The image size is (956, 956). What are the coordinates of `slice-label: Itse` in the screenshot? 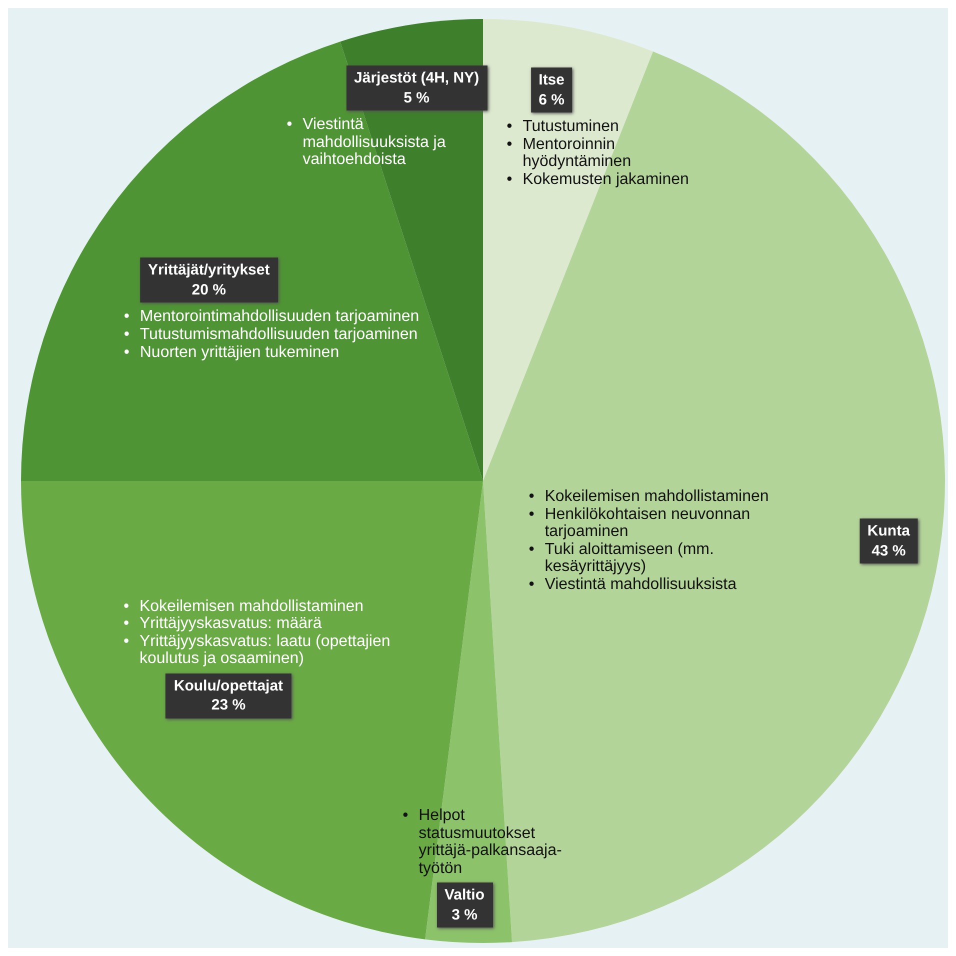 It's located at (551, 80).